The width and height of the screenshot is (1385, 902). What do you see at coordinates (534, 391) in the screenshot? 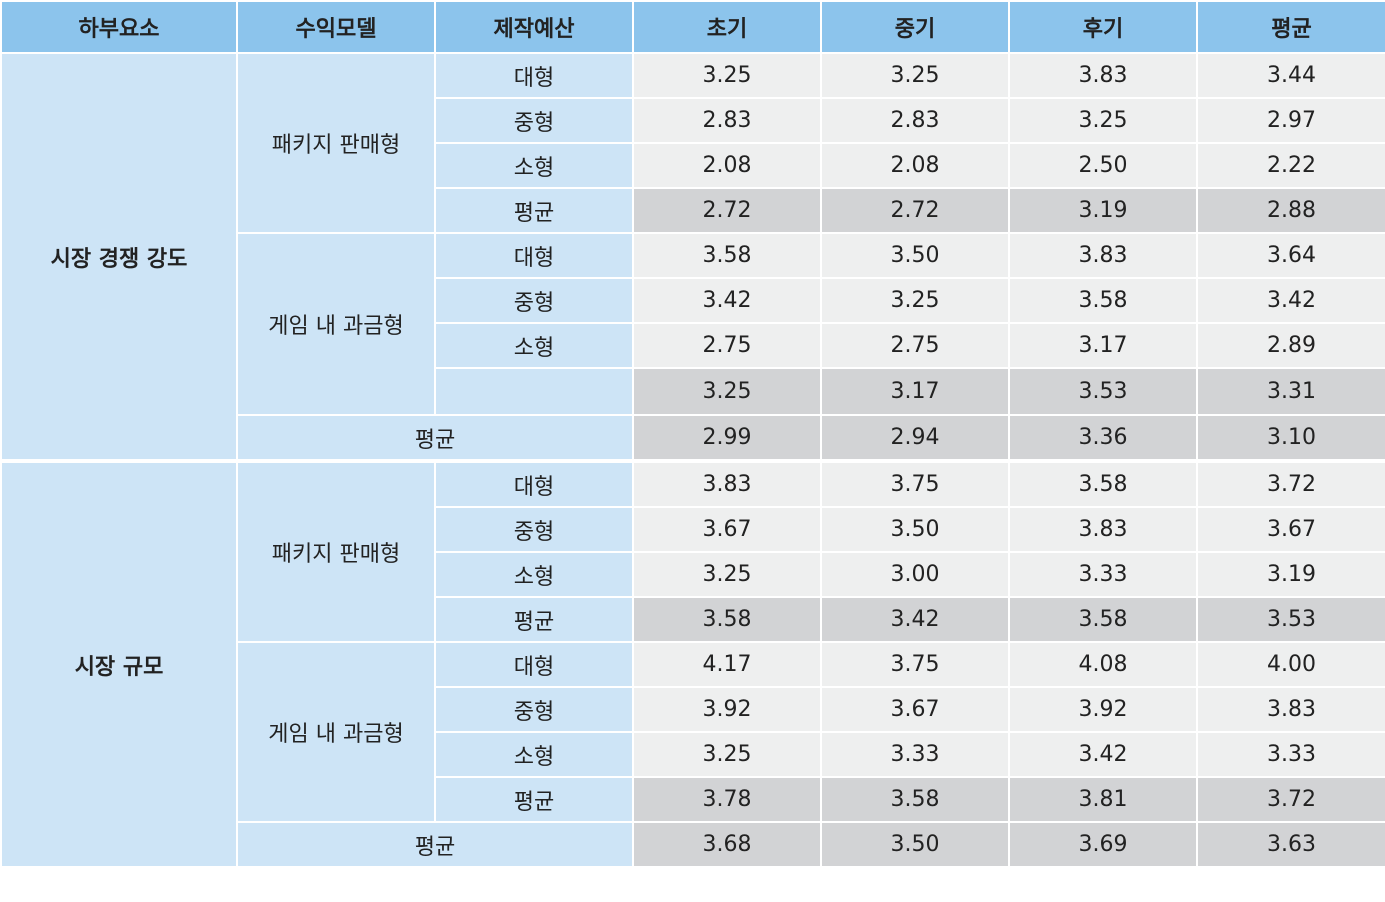
I see `budget-cell` at bounding box center [534, 391].